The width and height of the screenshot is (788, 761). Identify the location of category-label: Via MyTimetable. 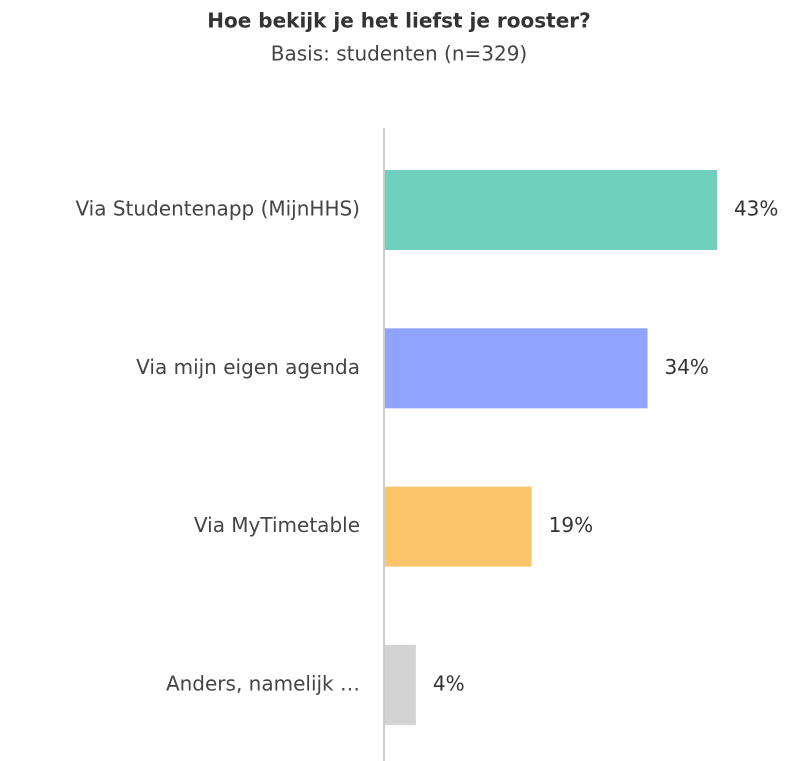
(277, 525).